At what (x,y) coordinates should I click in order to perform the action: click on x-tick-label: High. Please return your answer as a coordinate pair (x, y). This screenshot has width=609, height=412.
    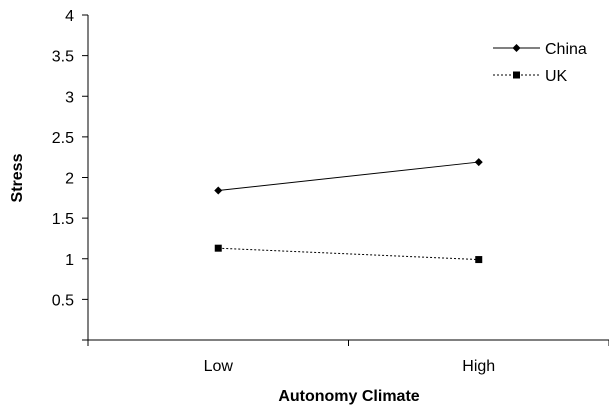
    Looking at the image, I should click on (478, 366).